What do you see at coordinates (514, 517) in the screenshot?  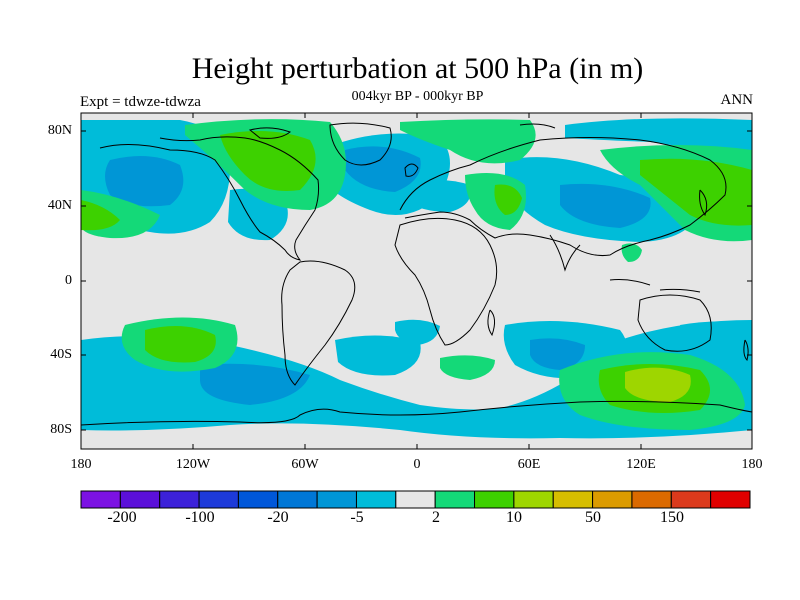 I see `colorbar-label: 10` at bounding box center [514, 517].